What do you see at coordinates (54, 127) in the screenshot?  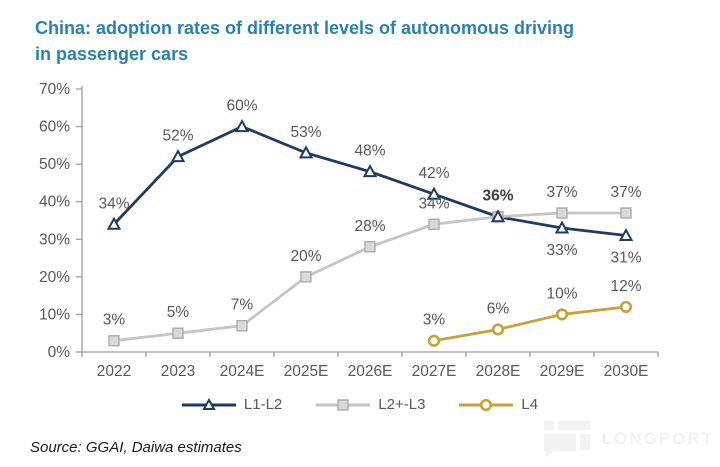 I see `y-tick-label: 60%` at bounding box center [54, 127].